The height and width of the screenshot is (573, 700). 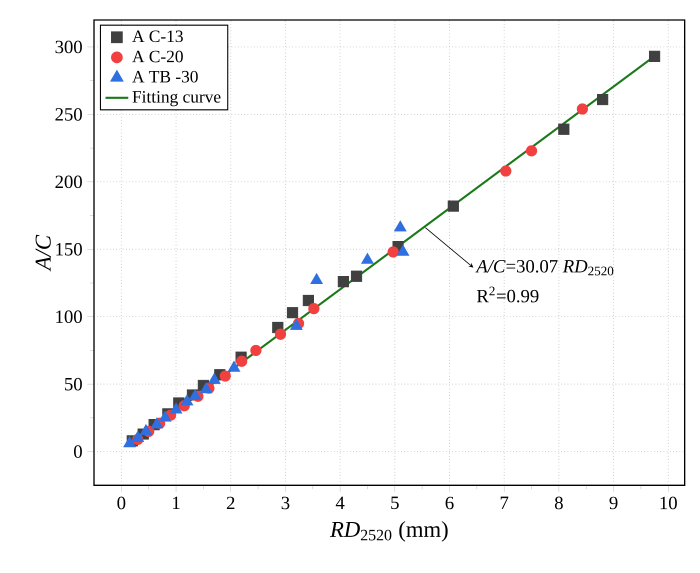 What do you see at coordinates (73, 384) in the screenshot?
I see `y-tick-label: 50` at bounding box center [73, 384].